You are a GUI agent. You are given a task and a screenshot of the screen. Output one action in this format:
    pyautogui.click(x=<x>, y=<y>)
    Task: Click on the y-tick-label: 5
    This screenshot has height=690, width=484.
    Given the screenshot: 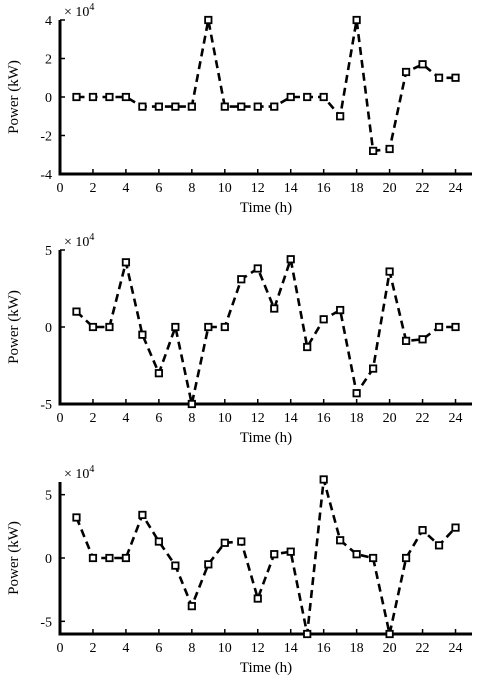 What is the action you would take?
    pyautogui.click(x=48, y=251)
    